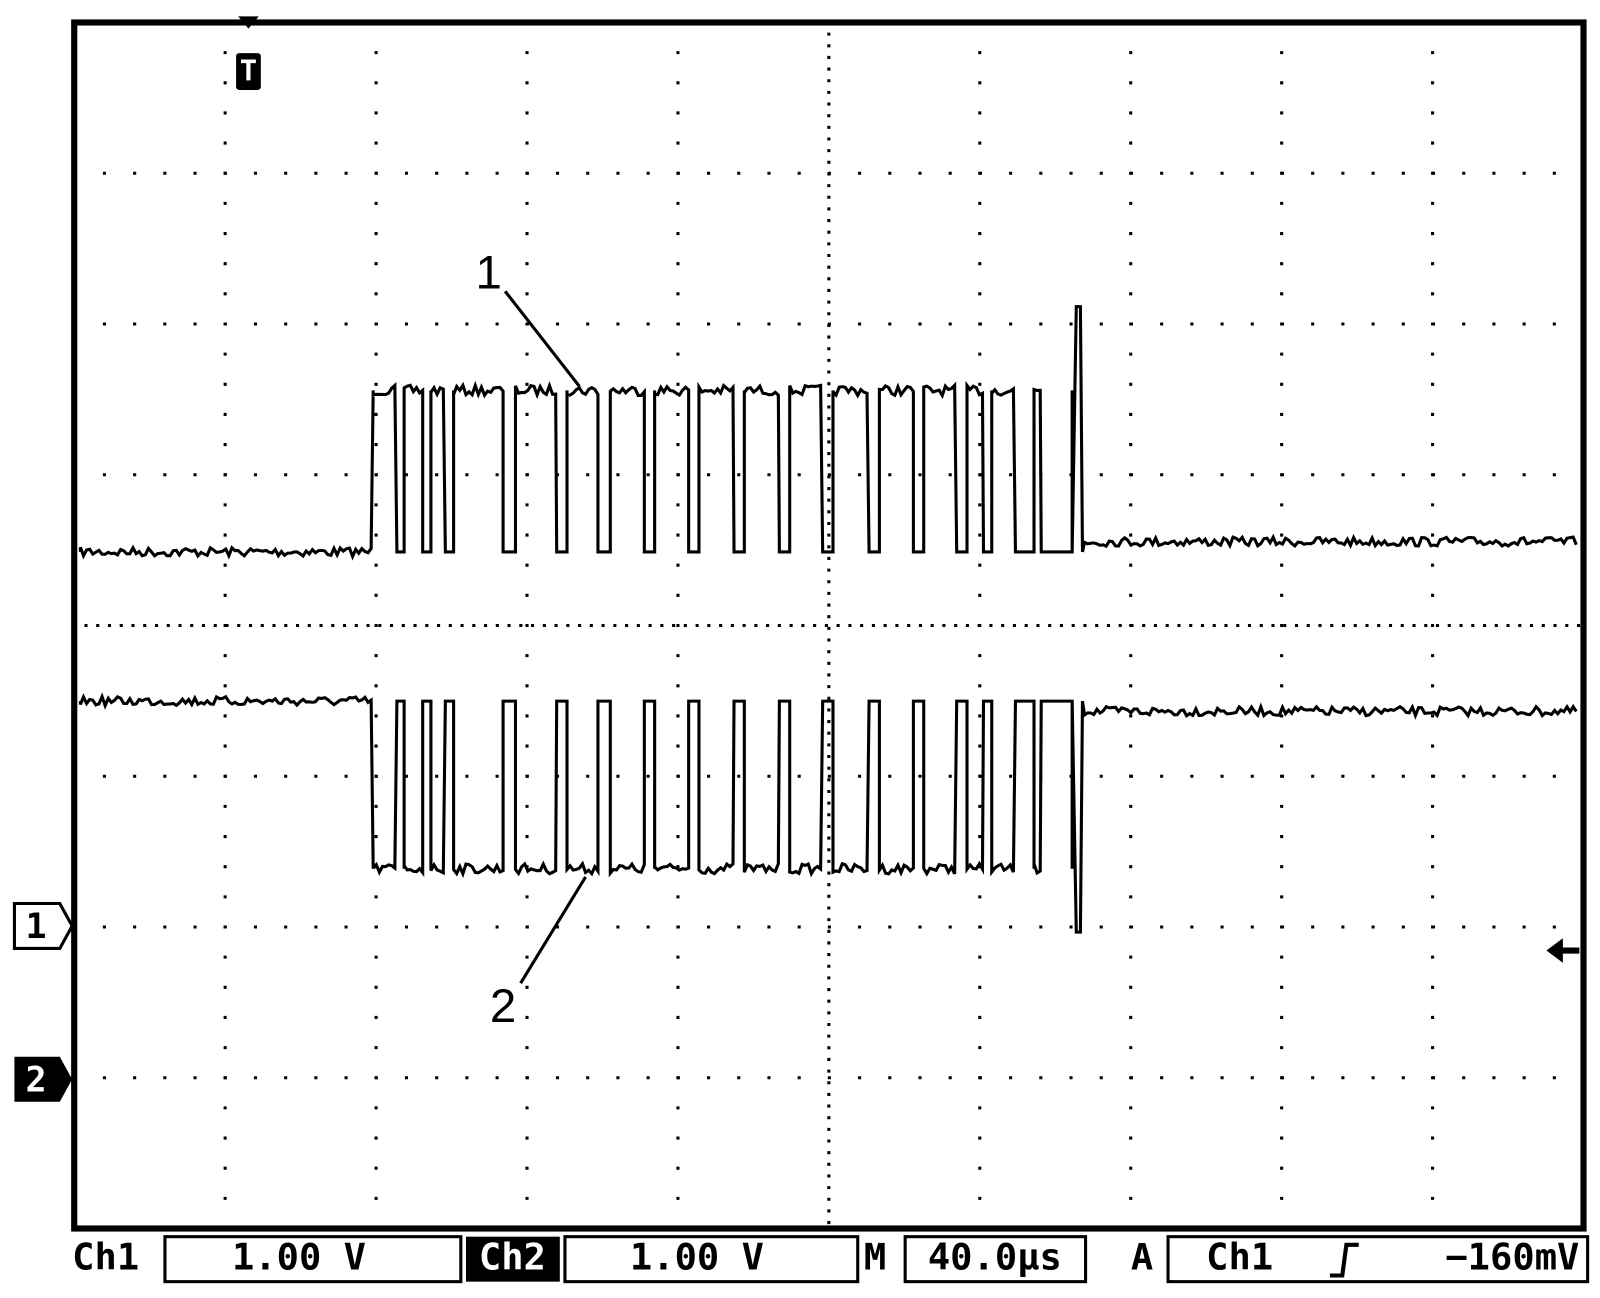 This screenshot has width=1600, height=1298. What do you see at coordinates (1512, 1257) in the screenshot?
I see `trigger-level: −160mV` at bounding box center [1512, 1257].